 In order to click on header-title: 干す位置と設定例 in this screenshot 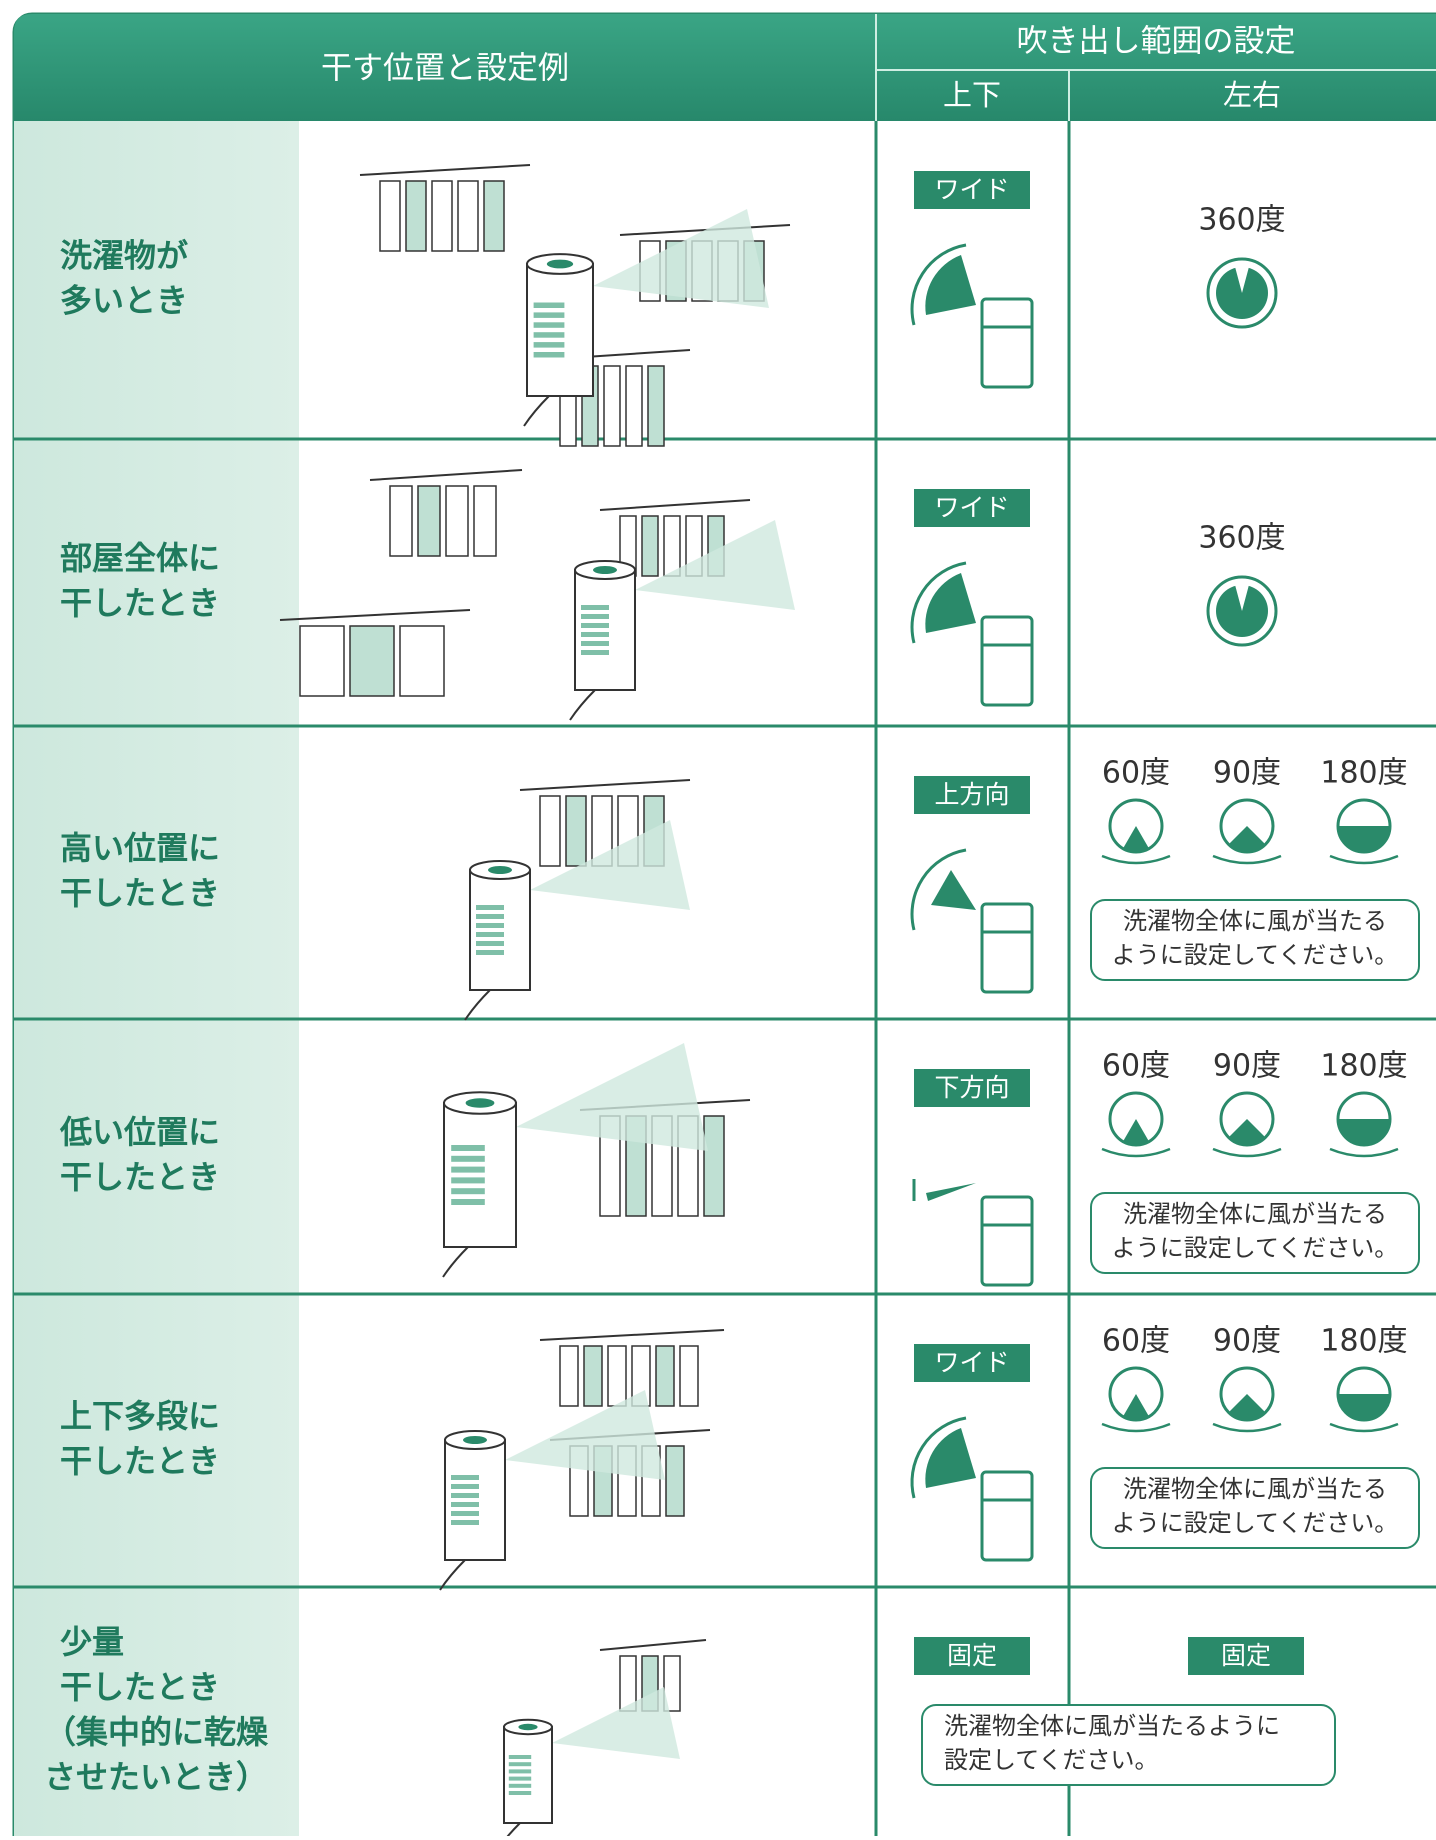, I will do `click(445, 69)`.